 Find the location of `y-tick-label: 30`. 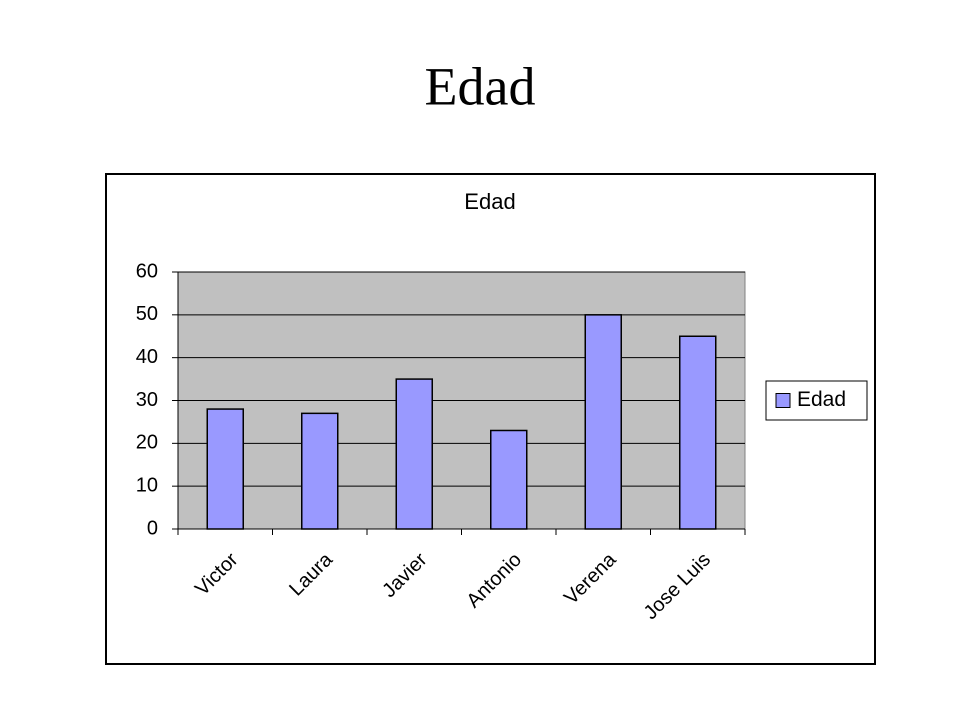

y-tick-label: 30 is located at coordinates (147, 400).